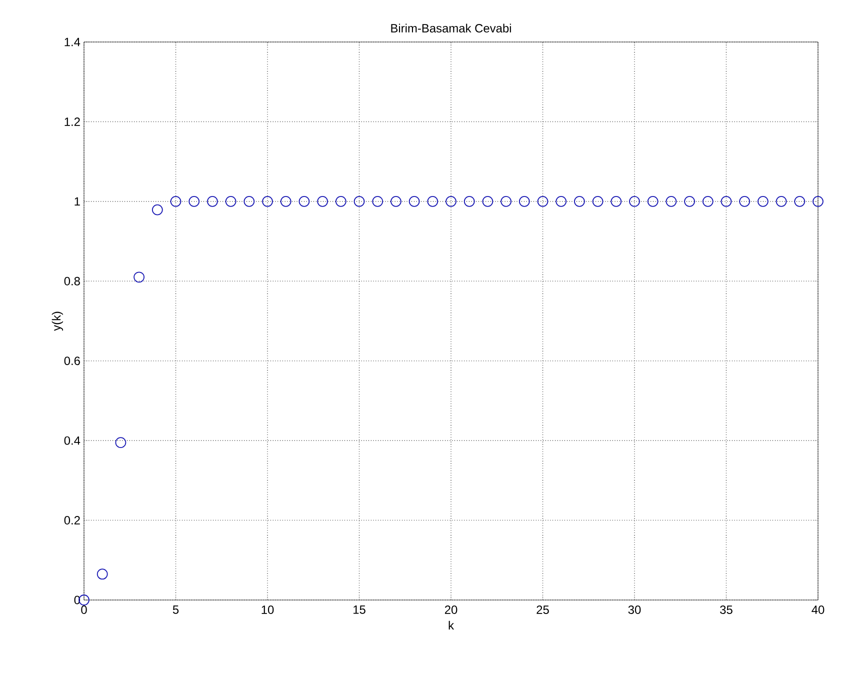 Image resolution: width=845 pixels, height=695 pixels. Describe the element at coordinates (451, 625) in the screenshot. I see `x-axis-title: k` at that location.